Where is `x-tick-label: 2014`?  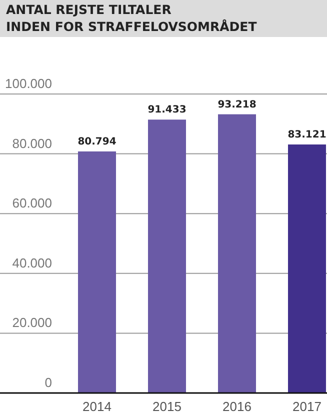
x-tick-label: 2014 is located at coordinates (97, 406).